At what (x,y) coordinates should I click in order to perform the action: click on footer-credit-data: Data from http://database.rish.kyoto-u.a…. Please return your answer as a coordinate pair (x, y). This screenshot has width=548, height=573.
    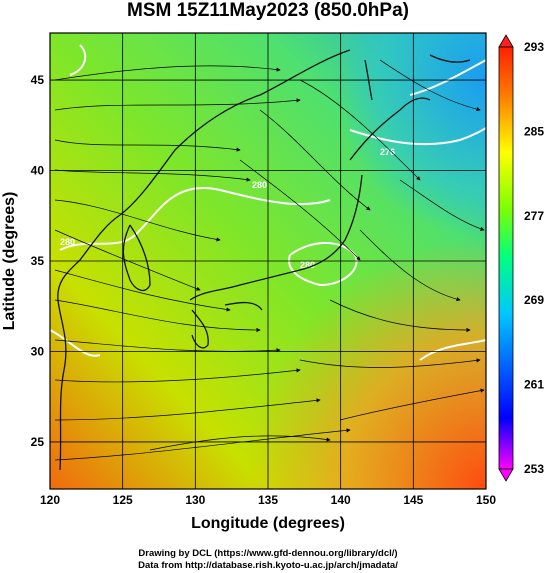
    Looking at the image, I should click on (268, 565).